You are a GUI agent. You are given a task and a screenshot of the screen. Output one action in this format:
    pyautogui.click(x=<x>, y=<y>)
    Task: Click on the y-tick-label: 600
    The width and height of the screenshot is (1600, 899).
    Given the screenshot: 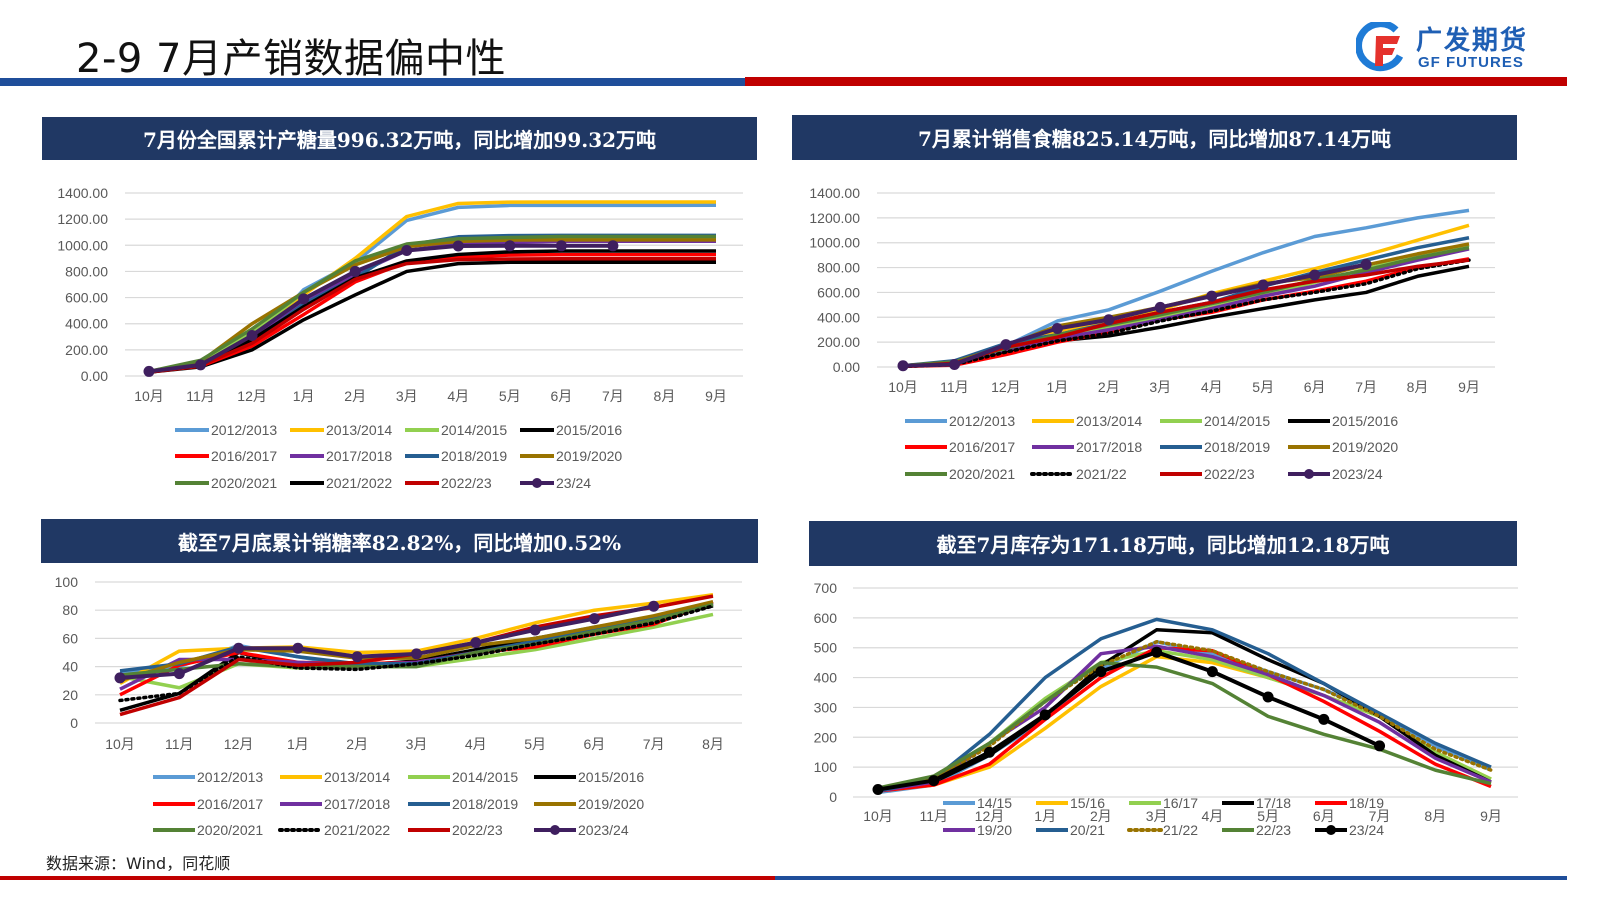 What is the action you would take?
    pyautogui.click(x=826, y=618)
    